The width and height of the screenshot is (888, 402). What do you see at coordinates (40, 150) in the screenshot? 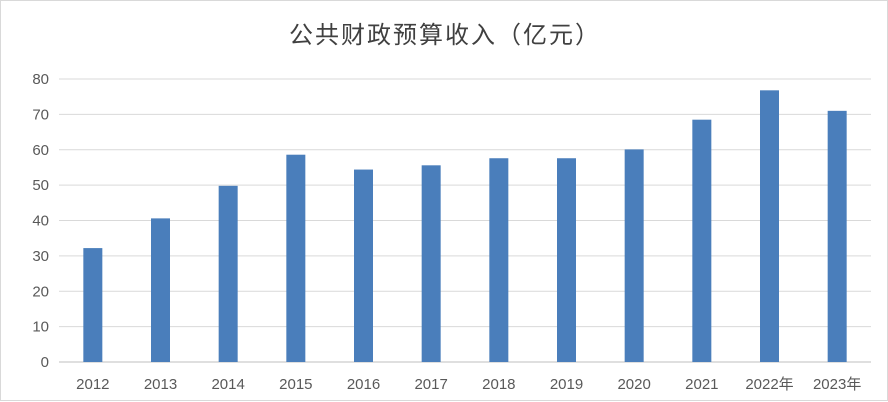
I see `y-tick-label: 60` at bounding box center [40, 150].